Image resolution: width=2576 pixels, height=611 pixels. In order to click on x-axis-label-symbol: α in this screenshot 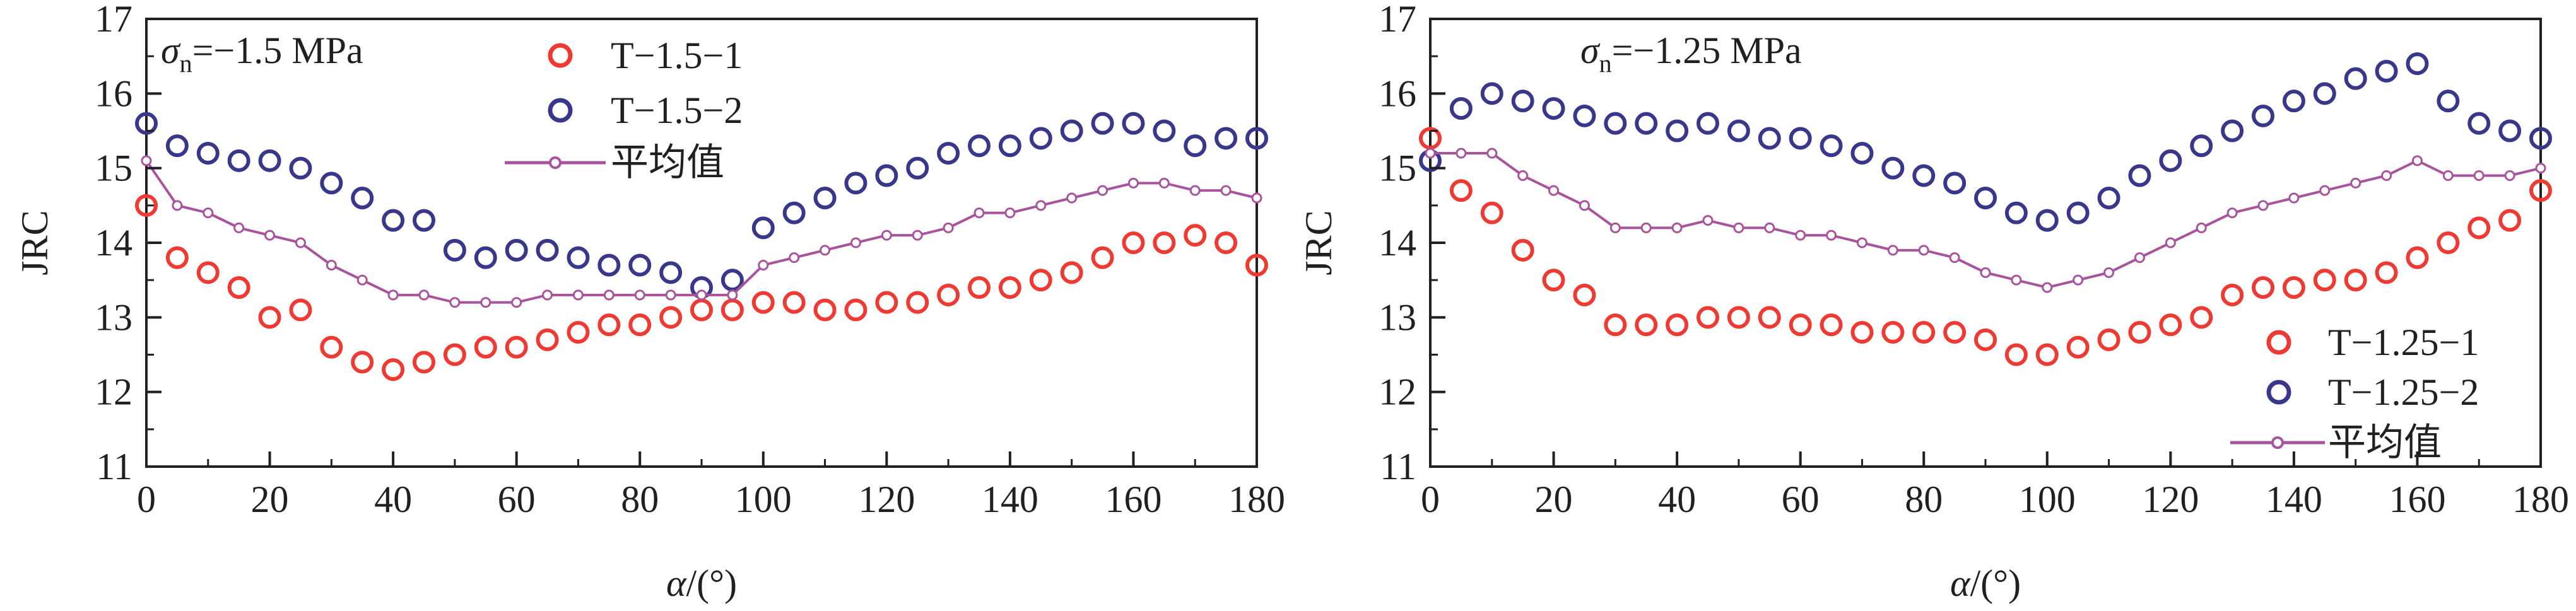, I will do `click(676, 583)`.